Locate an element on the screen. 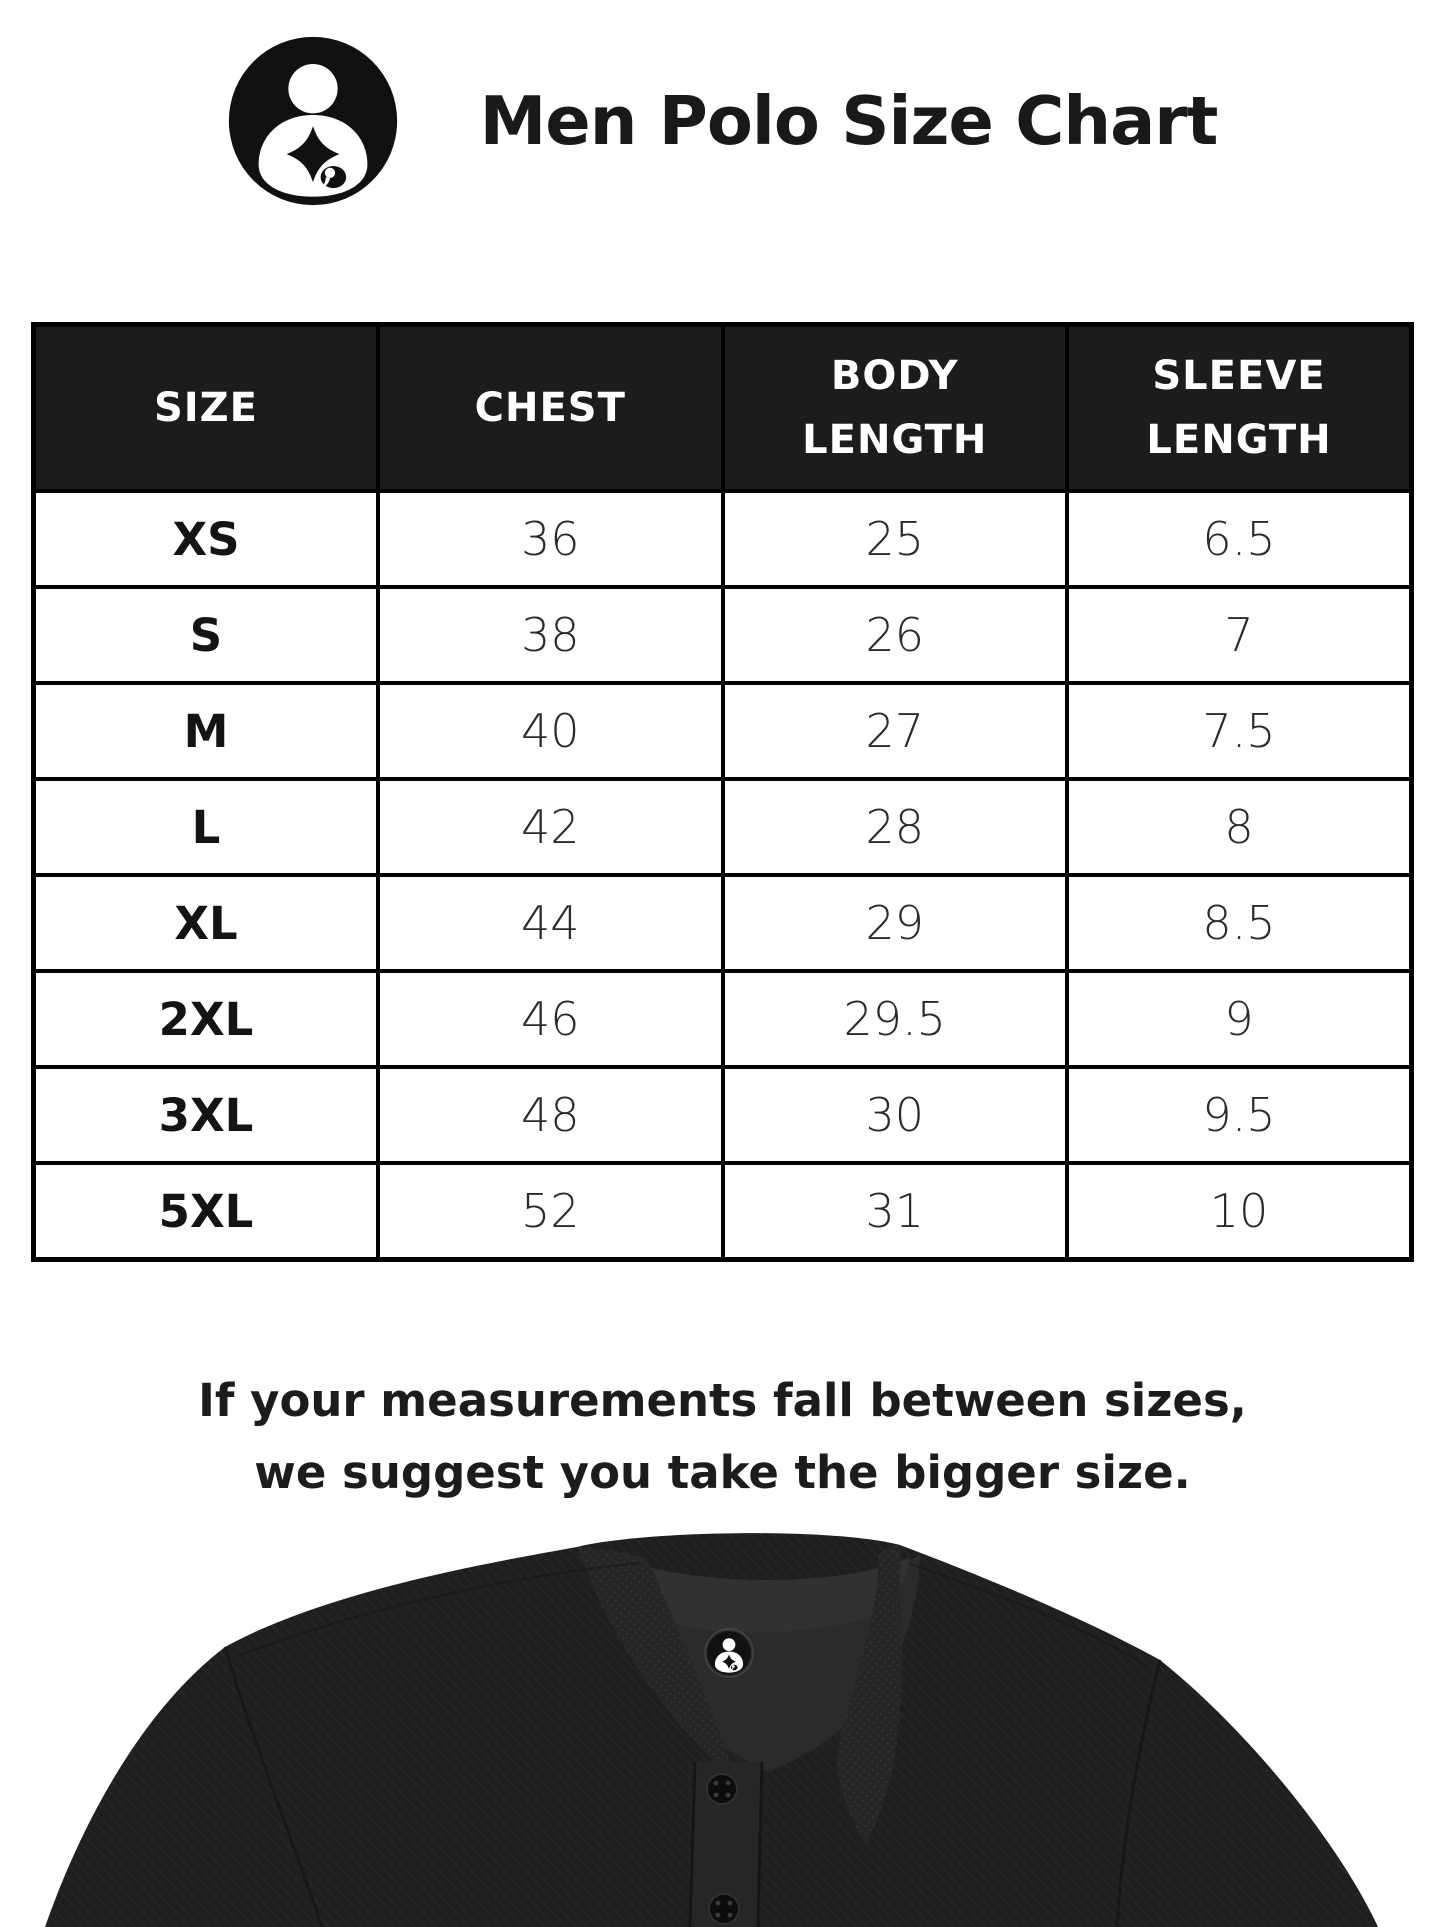 The width and height of the screenshot is (1445, 1927). chest-cell: 46 is located at coordinates (550, 1019).